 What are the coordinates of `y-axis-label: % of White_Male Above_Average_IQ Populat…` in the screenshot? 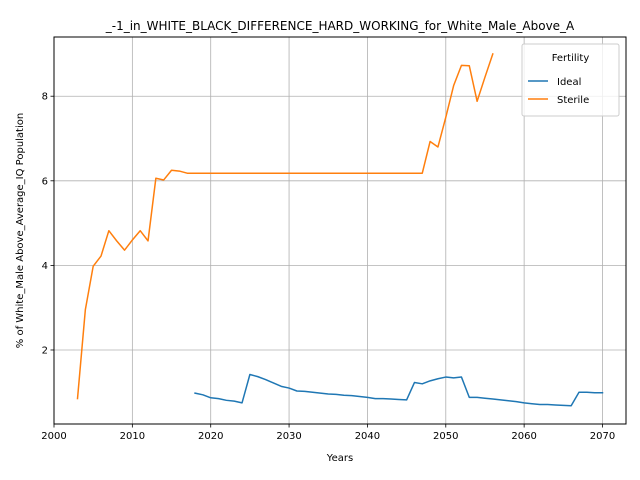 It's located at (20, 230).